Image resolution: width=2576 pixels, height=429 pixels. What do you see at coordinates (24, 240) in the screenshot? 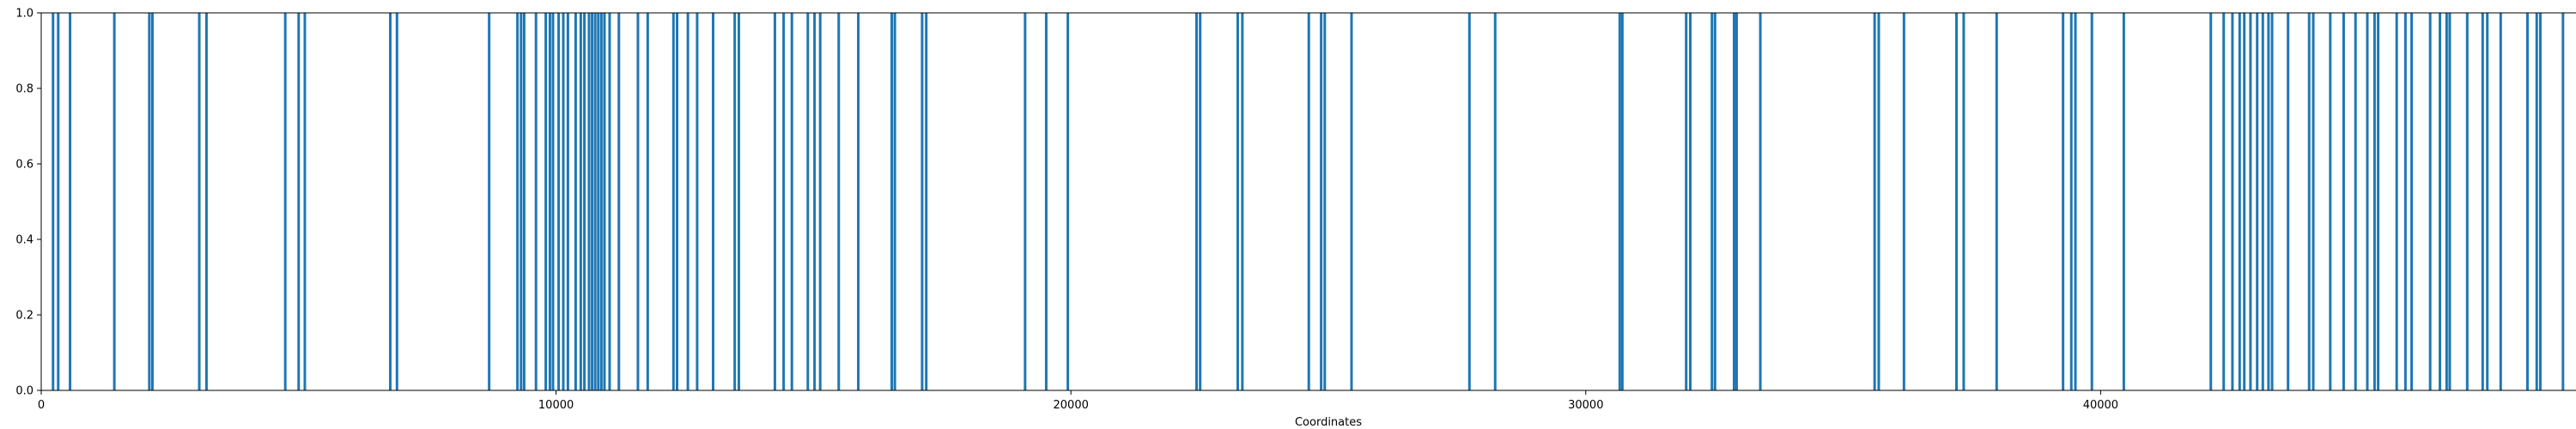
I see `y-tick-label: 0.4` at bounding box center [24, 240].